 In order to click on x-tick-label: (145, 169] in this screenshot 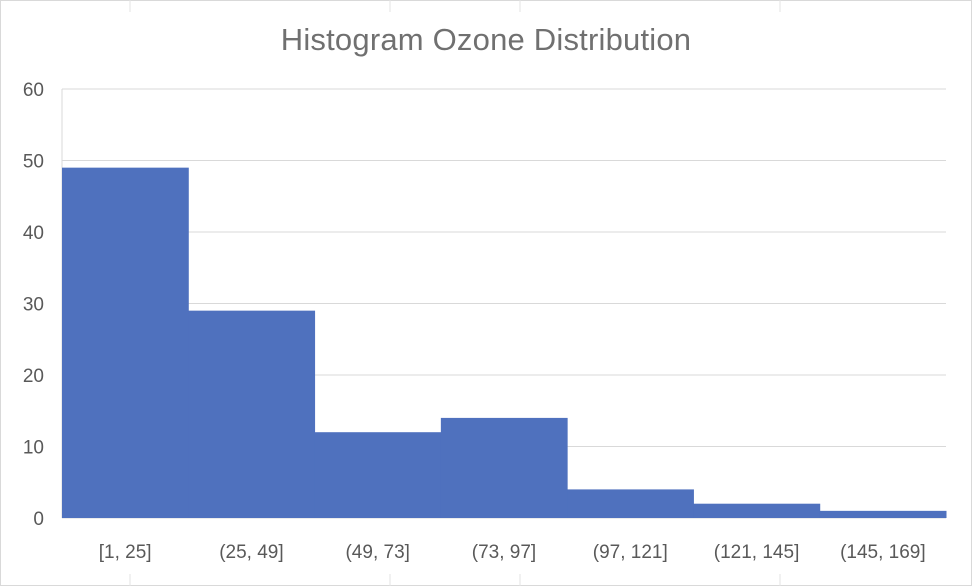, I will do `click(883, 552)`.